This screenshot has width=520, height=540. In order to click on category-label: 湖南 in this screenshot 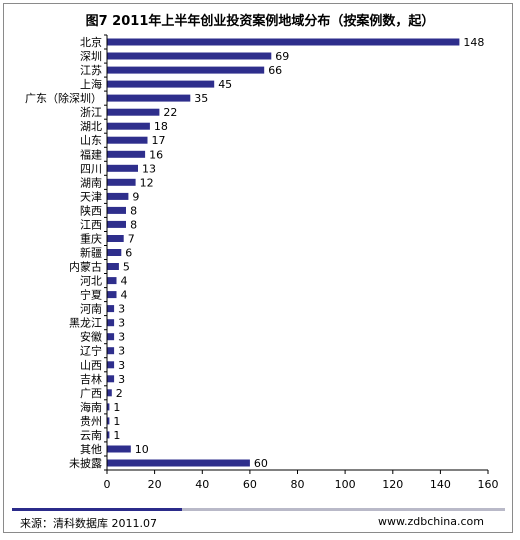, I will do `click(91, 182)`.